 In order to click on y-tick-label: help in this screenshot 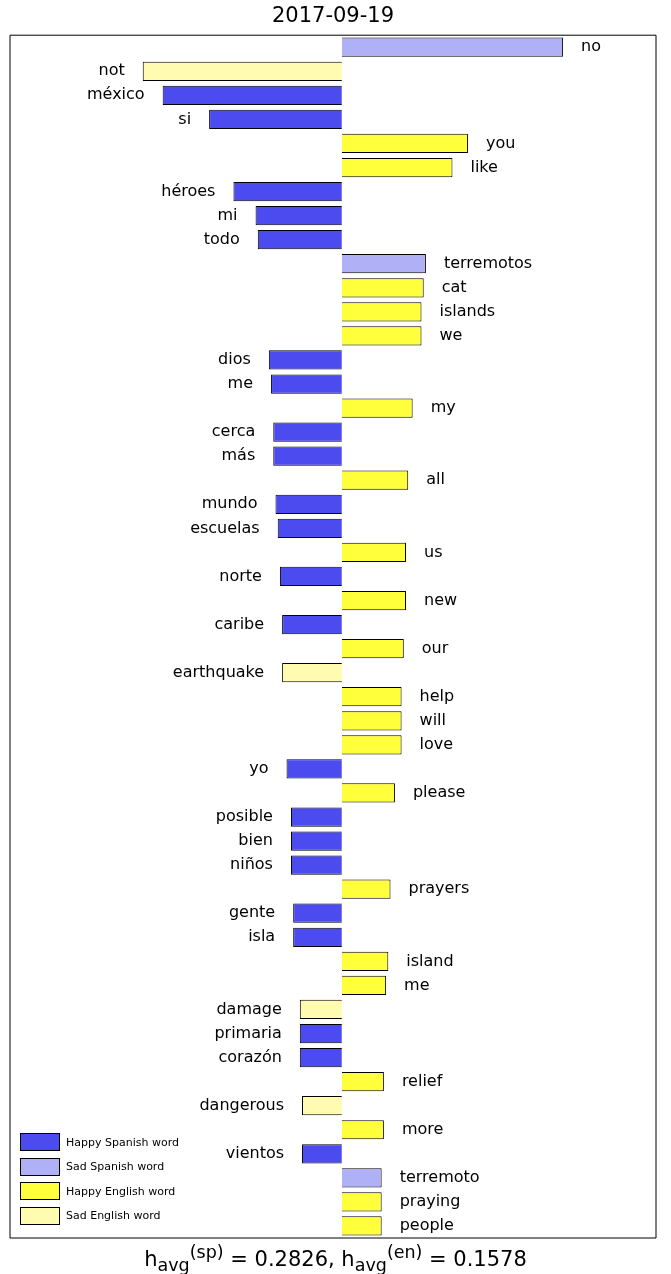, I will do `click(437, 695)`.